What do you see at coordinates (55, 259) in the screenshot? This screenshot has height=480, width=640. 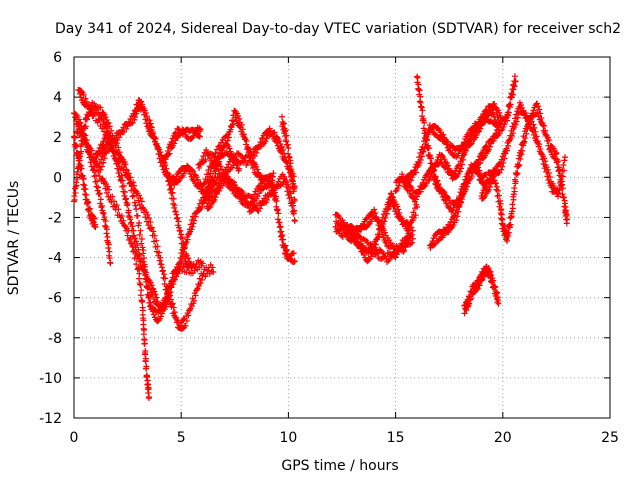 I see `y-tick-label: -4` at bounding box center [55, 259].